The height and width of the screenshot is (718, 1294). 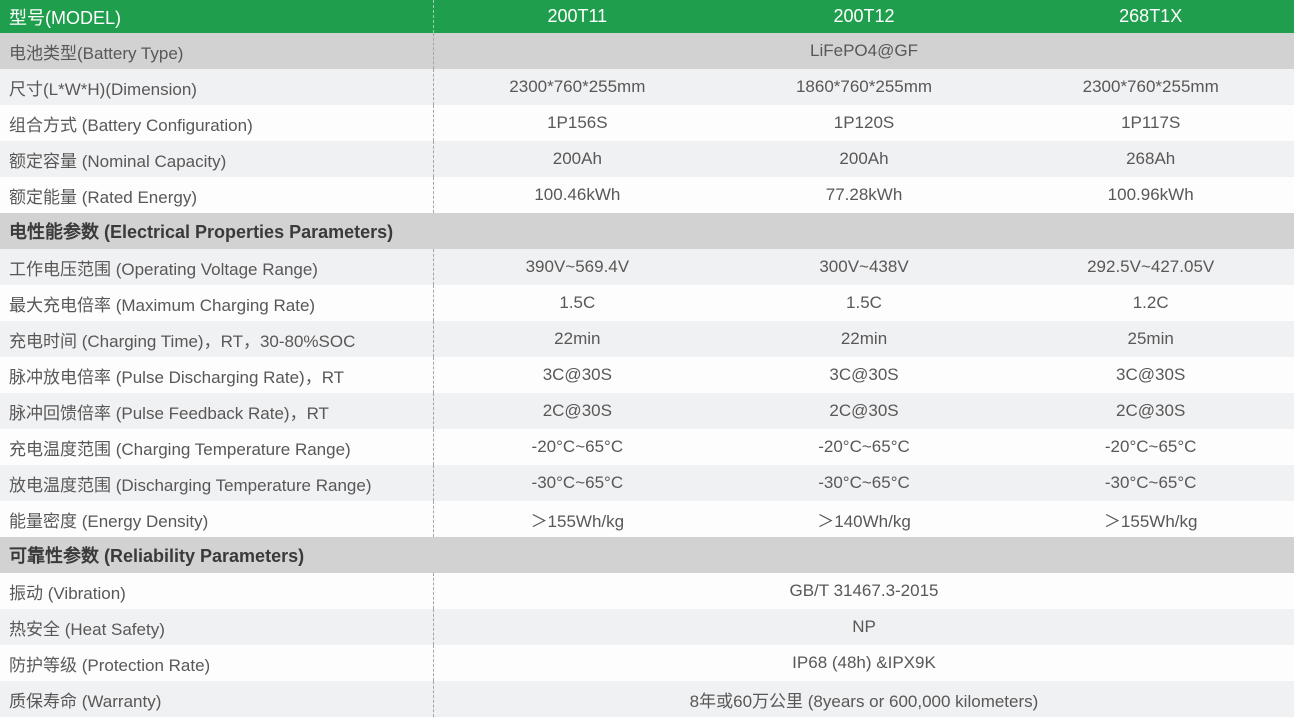 I want to click on value-cell: ＞140Wh/kg, so click(x=864, y=521).